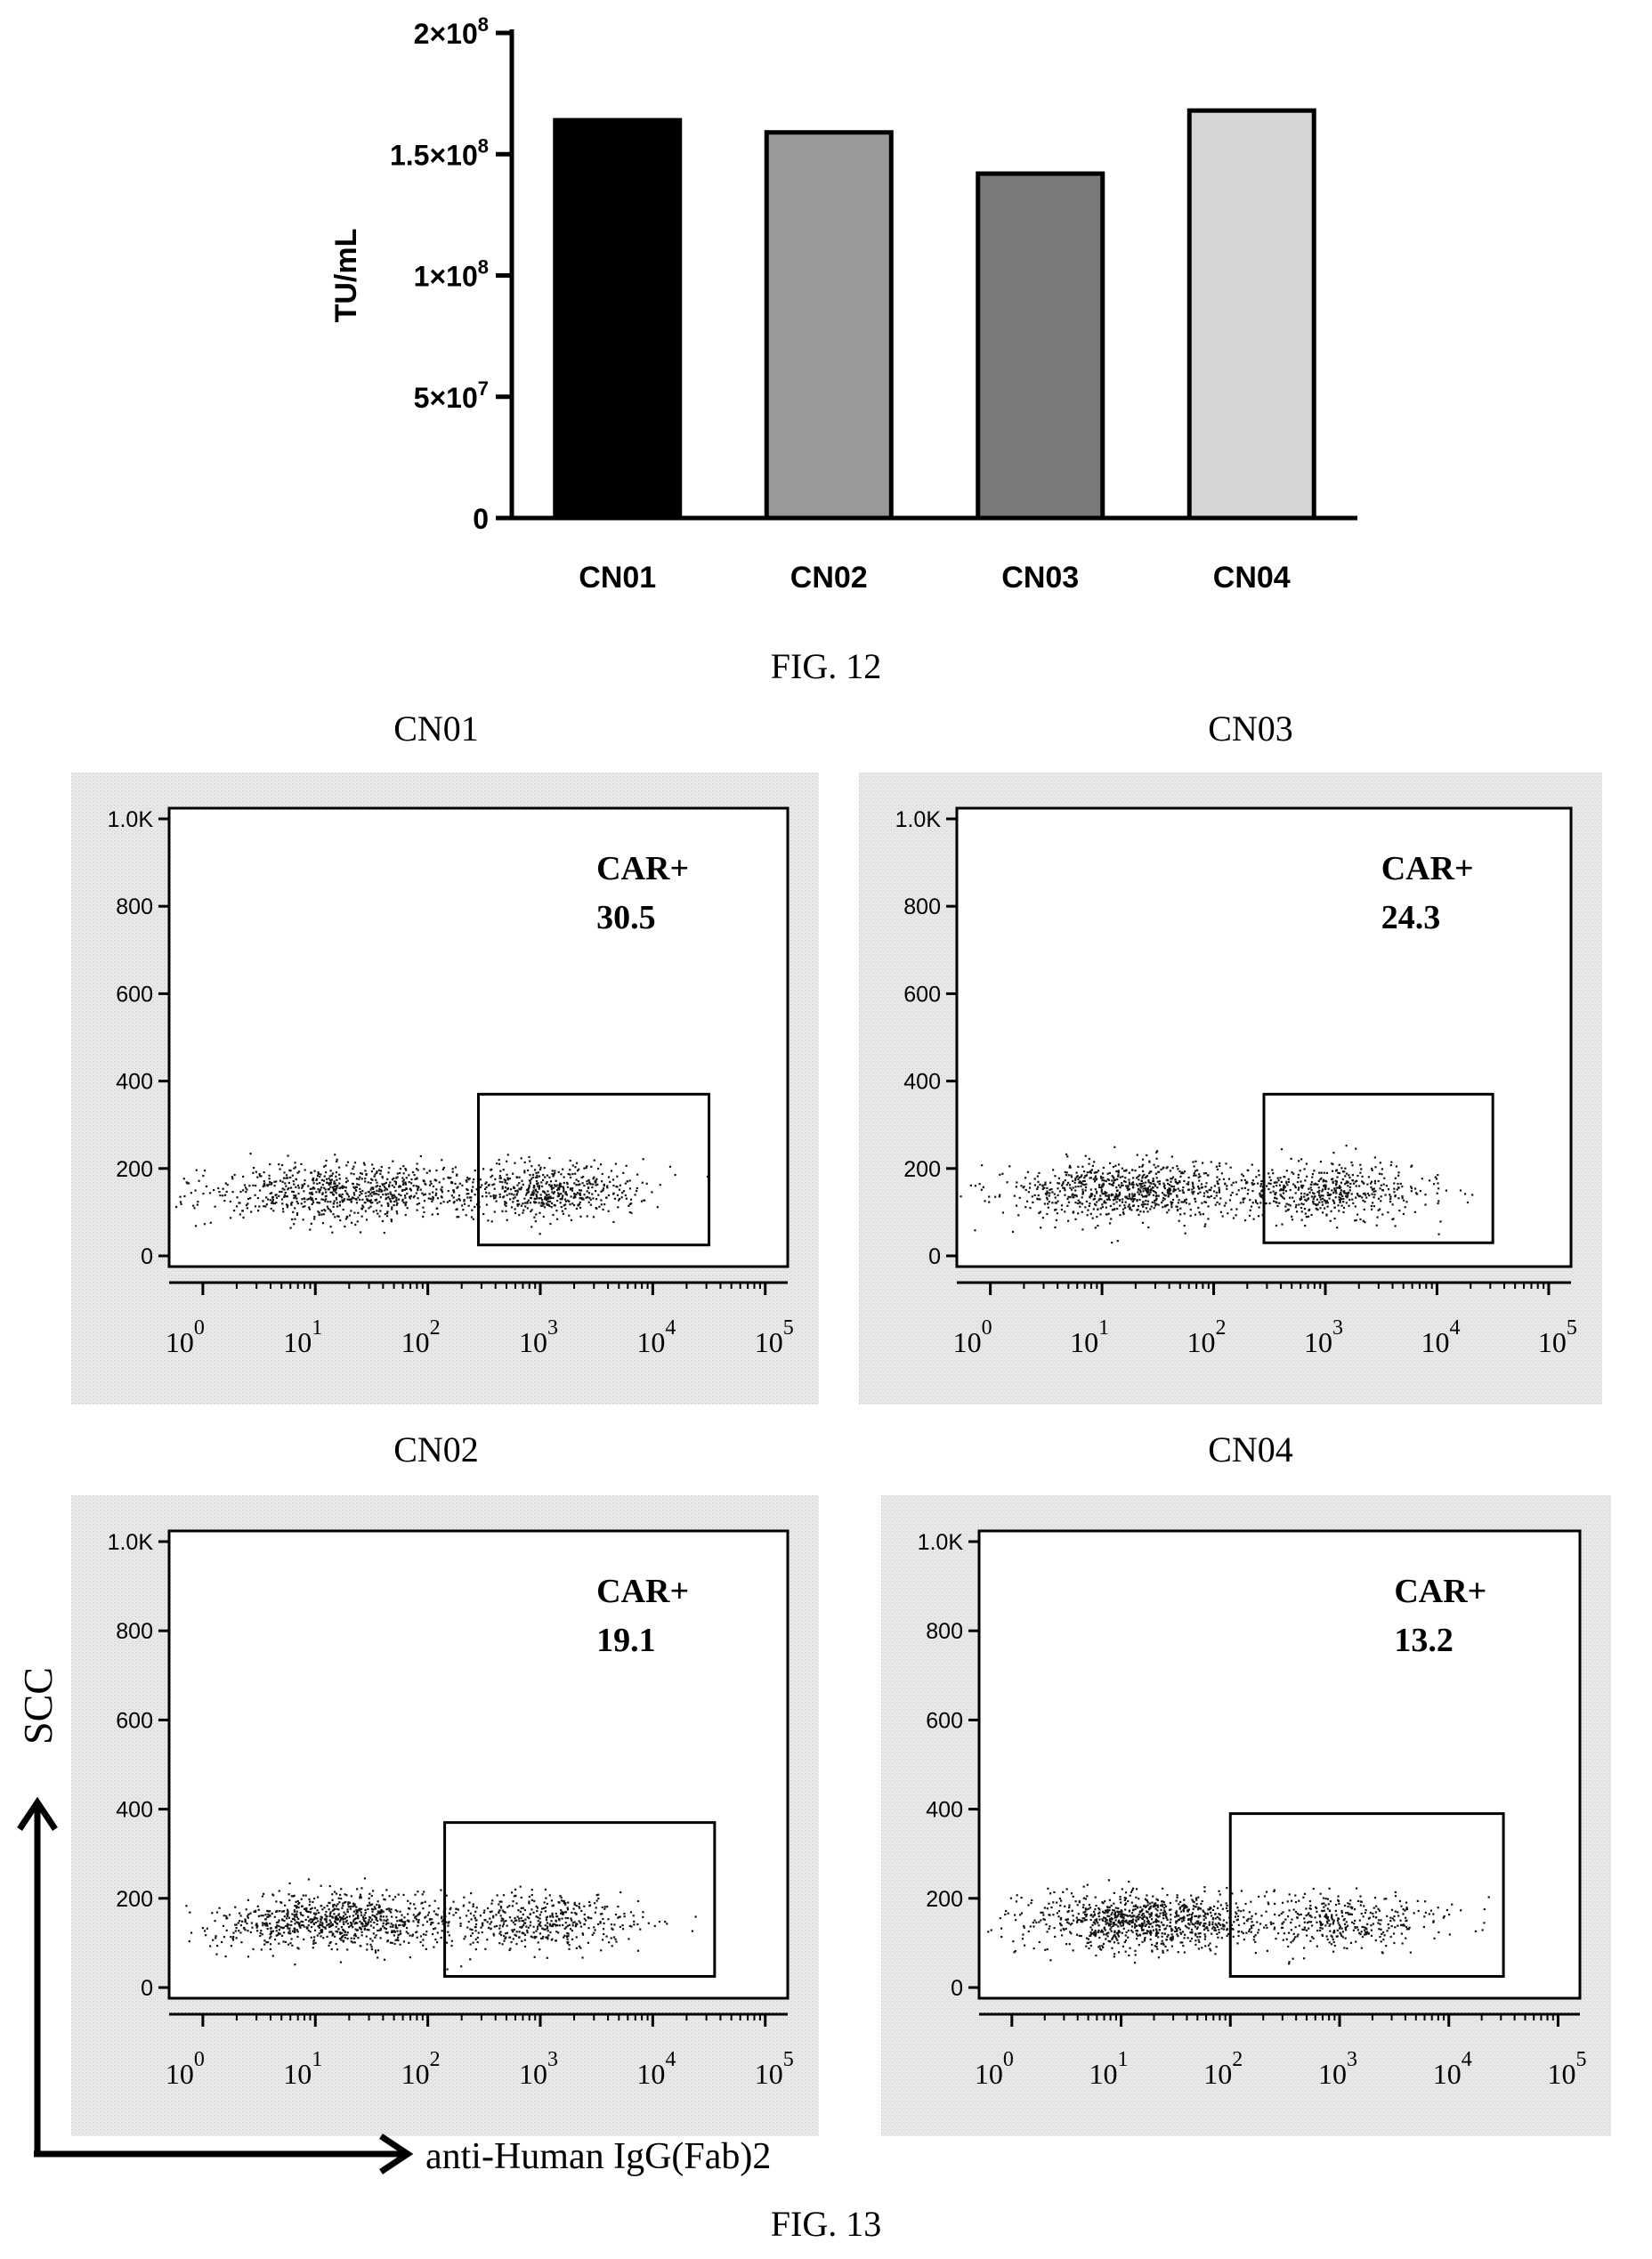  Describe the element at coordinates (826, 666) in the screenshot. I see `fig12-caption: FIG. 12` at that location.